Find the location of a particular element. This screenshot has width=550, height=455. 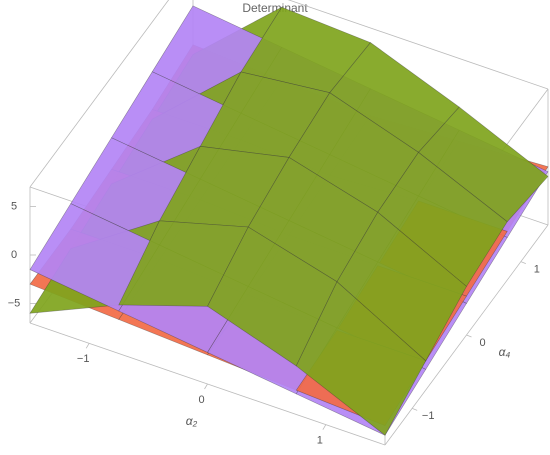

x-tick-label: 0 is located at coordinates (201, 400).